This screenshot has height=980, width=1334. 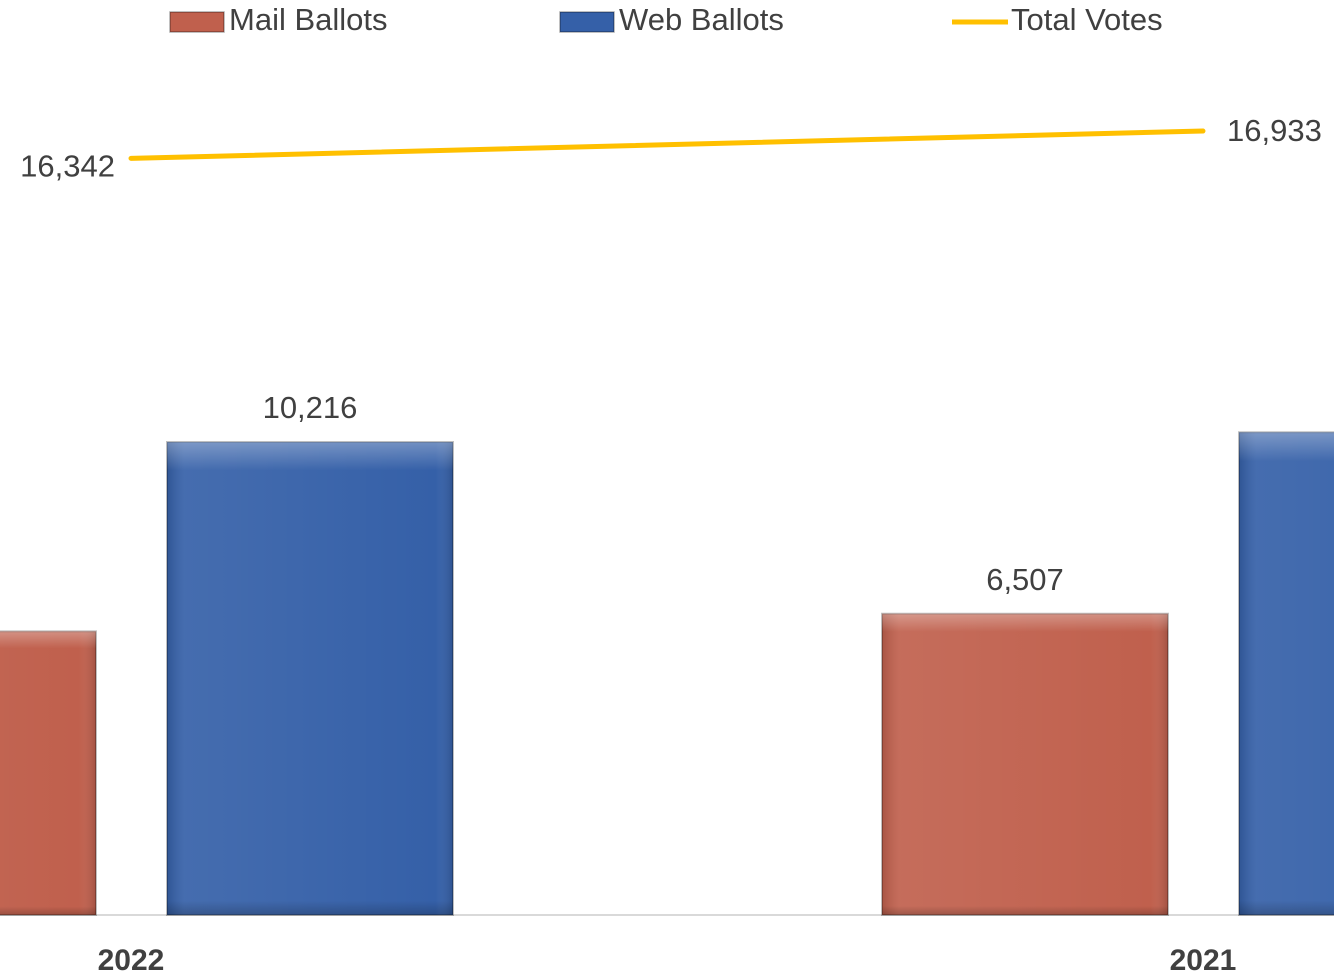 What do you see at coordinates (1274, 130) in the screenshot?
I see `data-label: 16,933` at bounding box center [1274, 130].